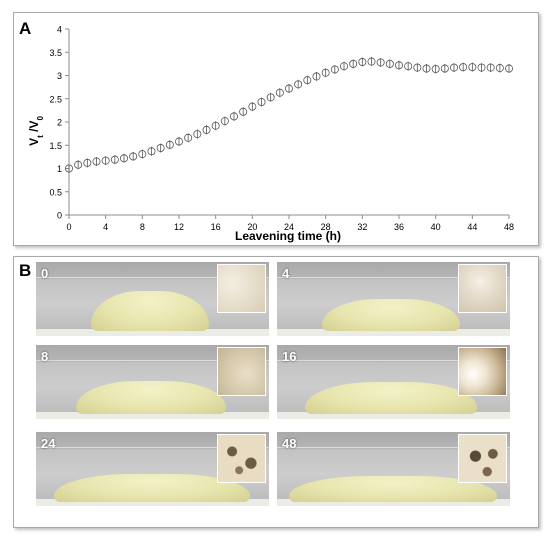  What do you see at coordinates (55, 192) in the screenshot?
I see `y-tick-label: 0.5` at bounding box center [55, 192].